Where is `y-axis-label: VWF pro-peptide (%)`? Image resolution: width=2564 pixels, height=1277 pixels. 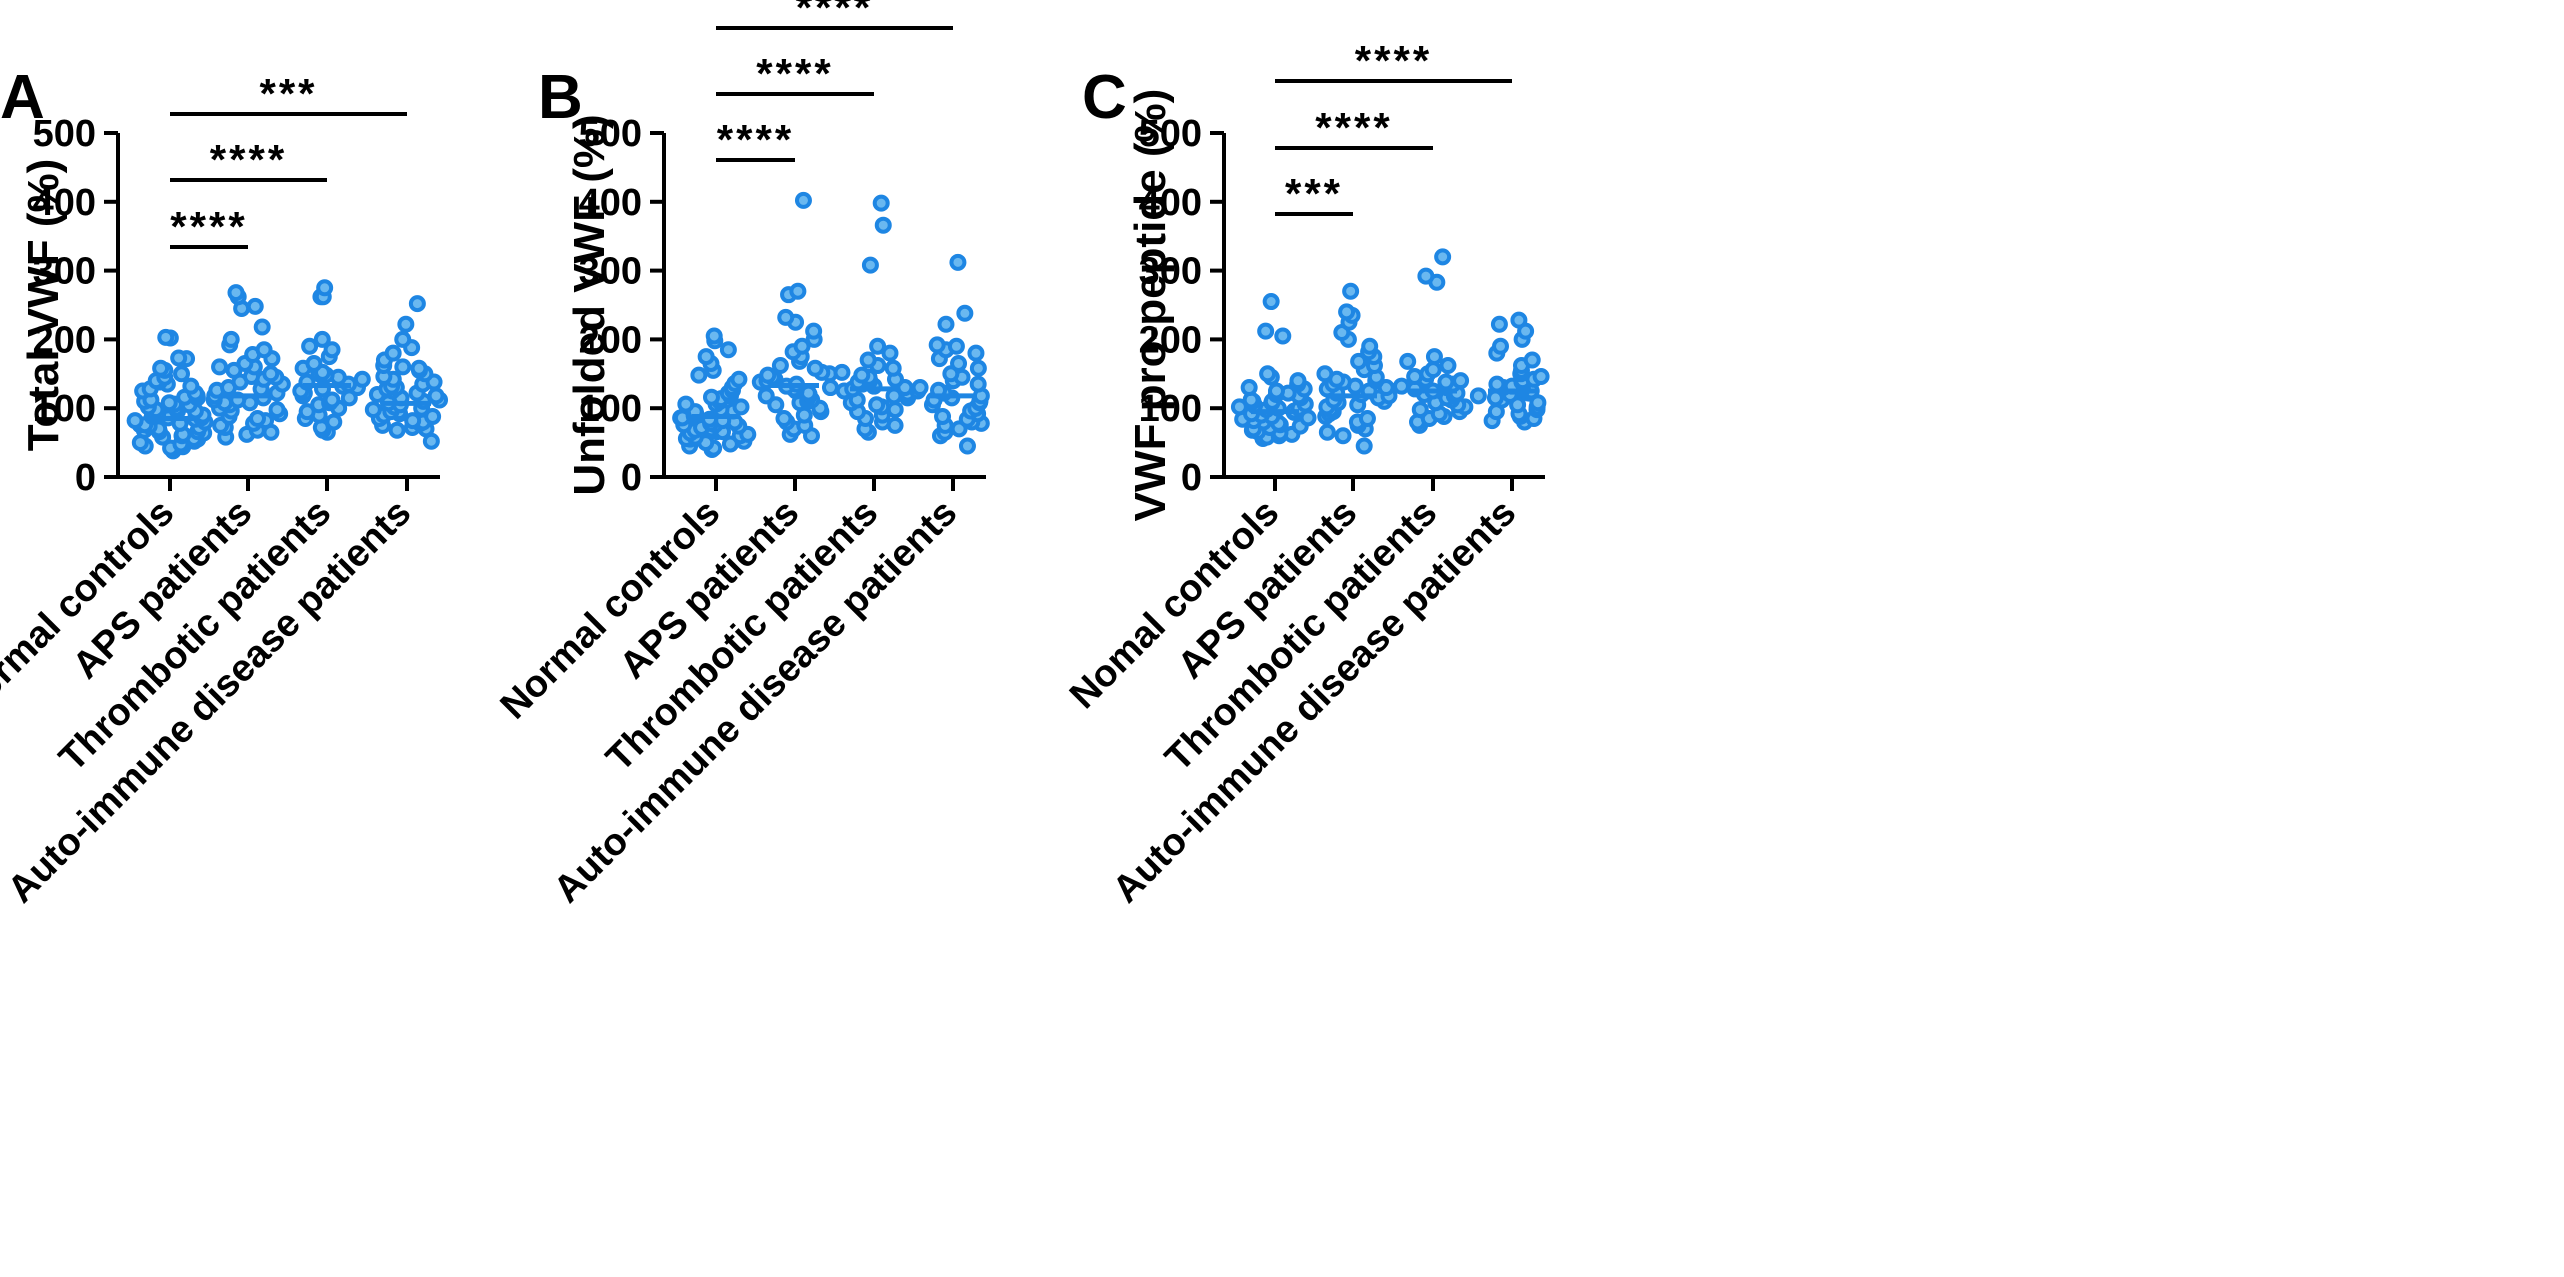
y-axis-label: VWF pro-peptide (%) is located at coordinates (1150, 305).